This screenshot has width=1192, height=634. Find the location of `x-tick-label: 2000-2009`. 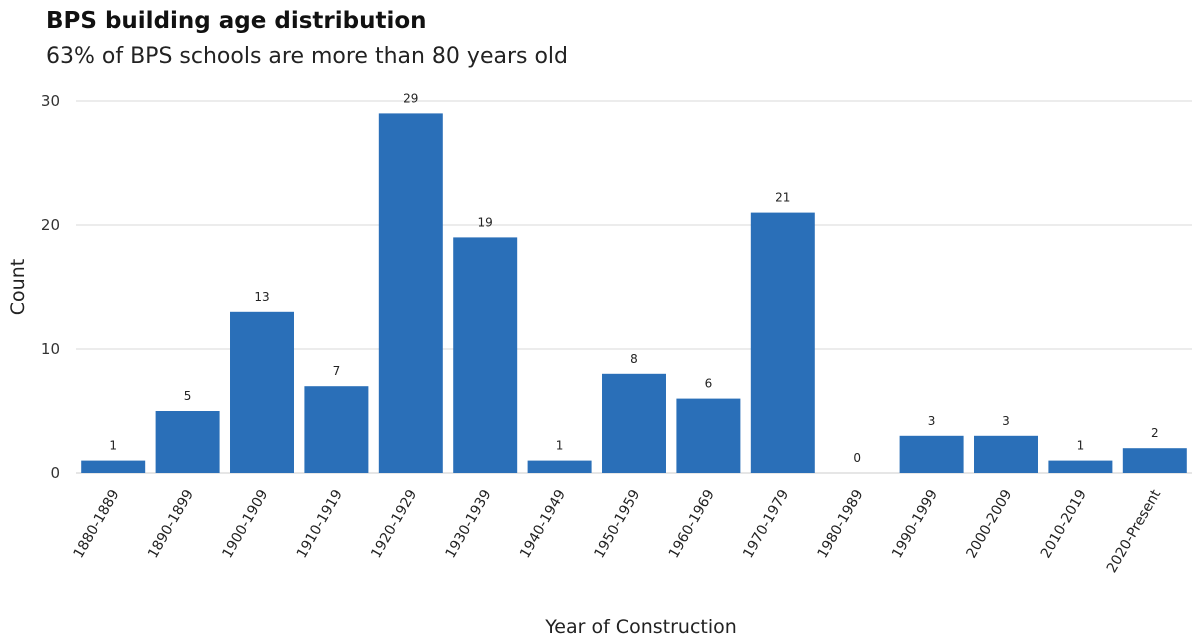

x-tick-label: 2000-2009 is located at coordinates (989, 524).